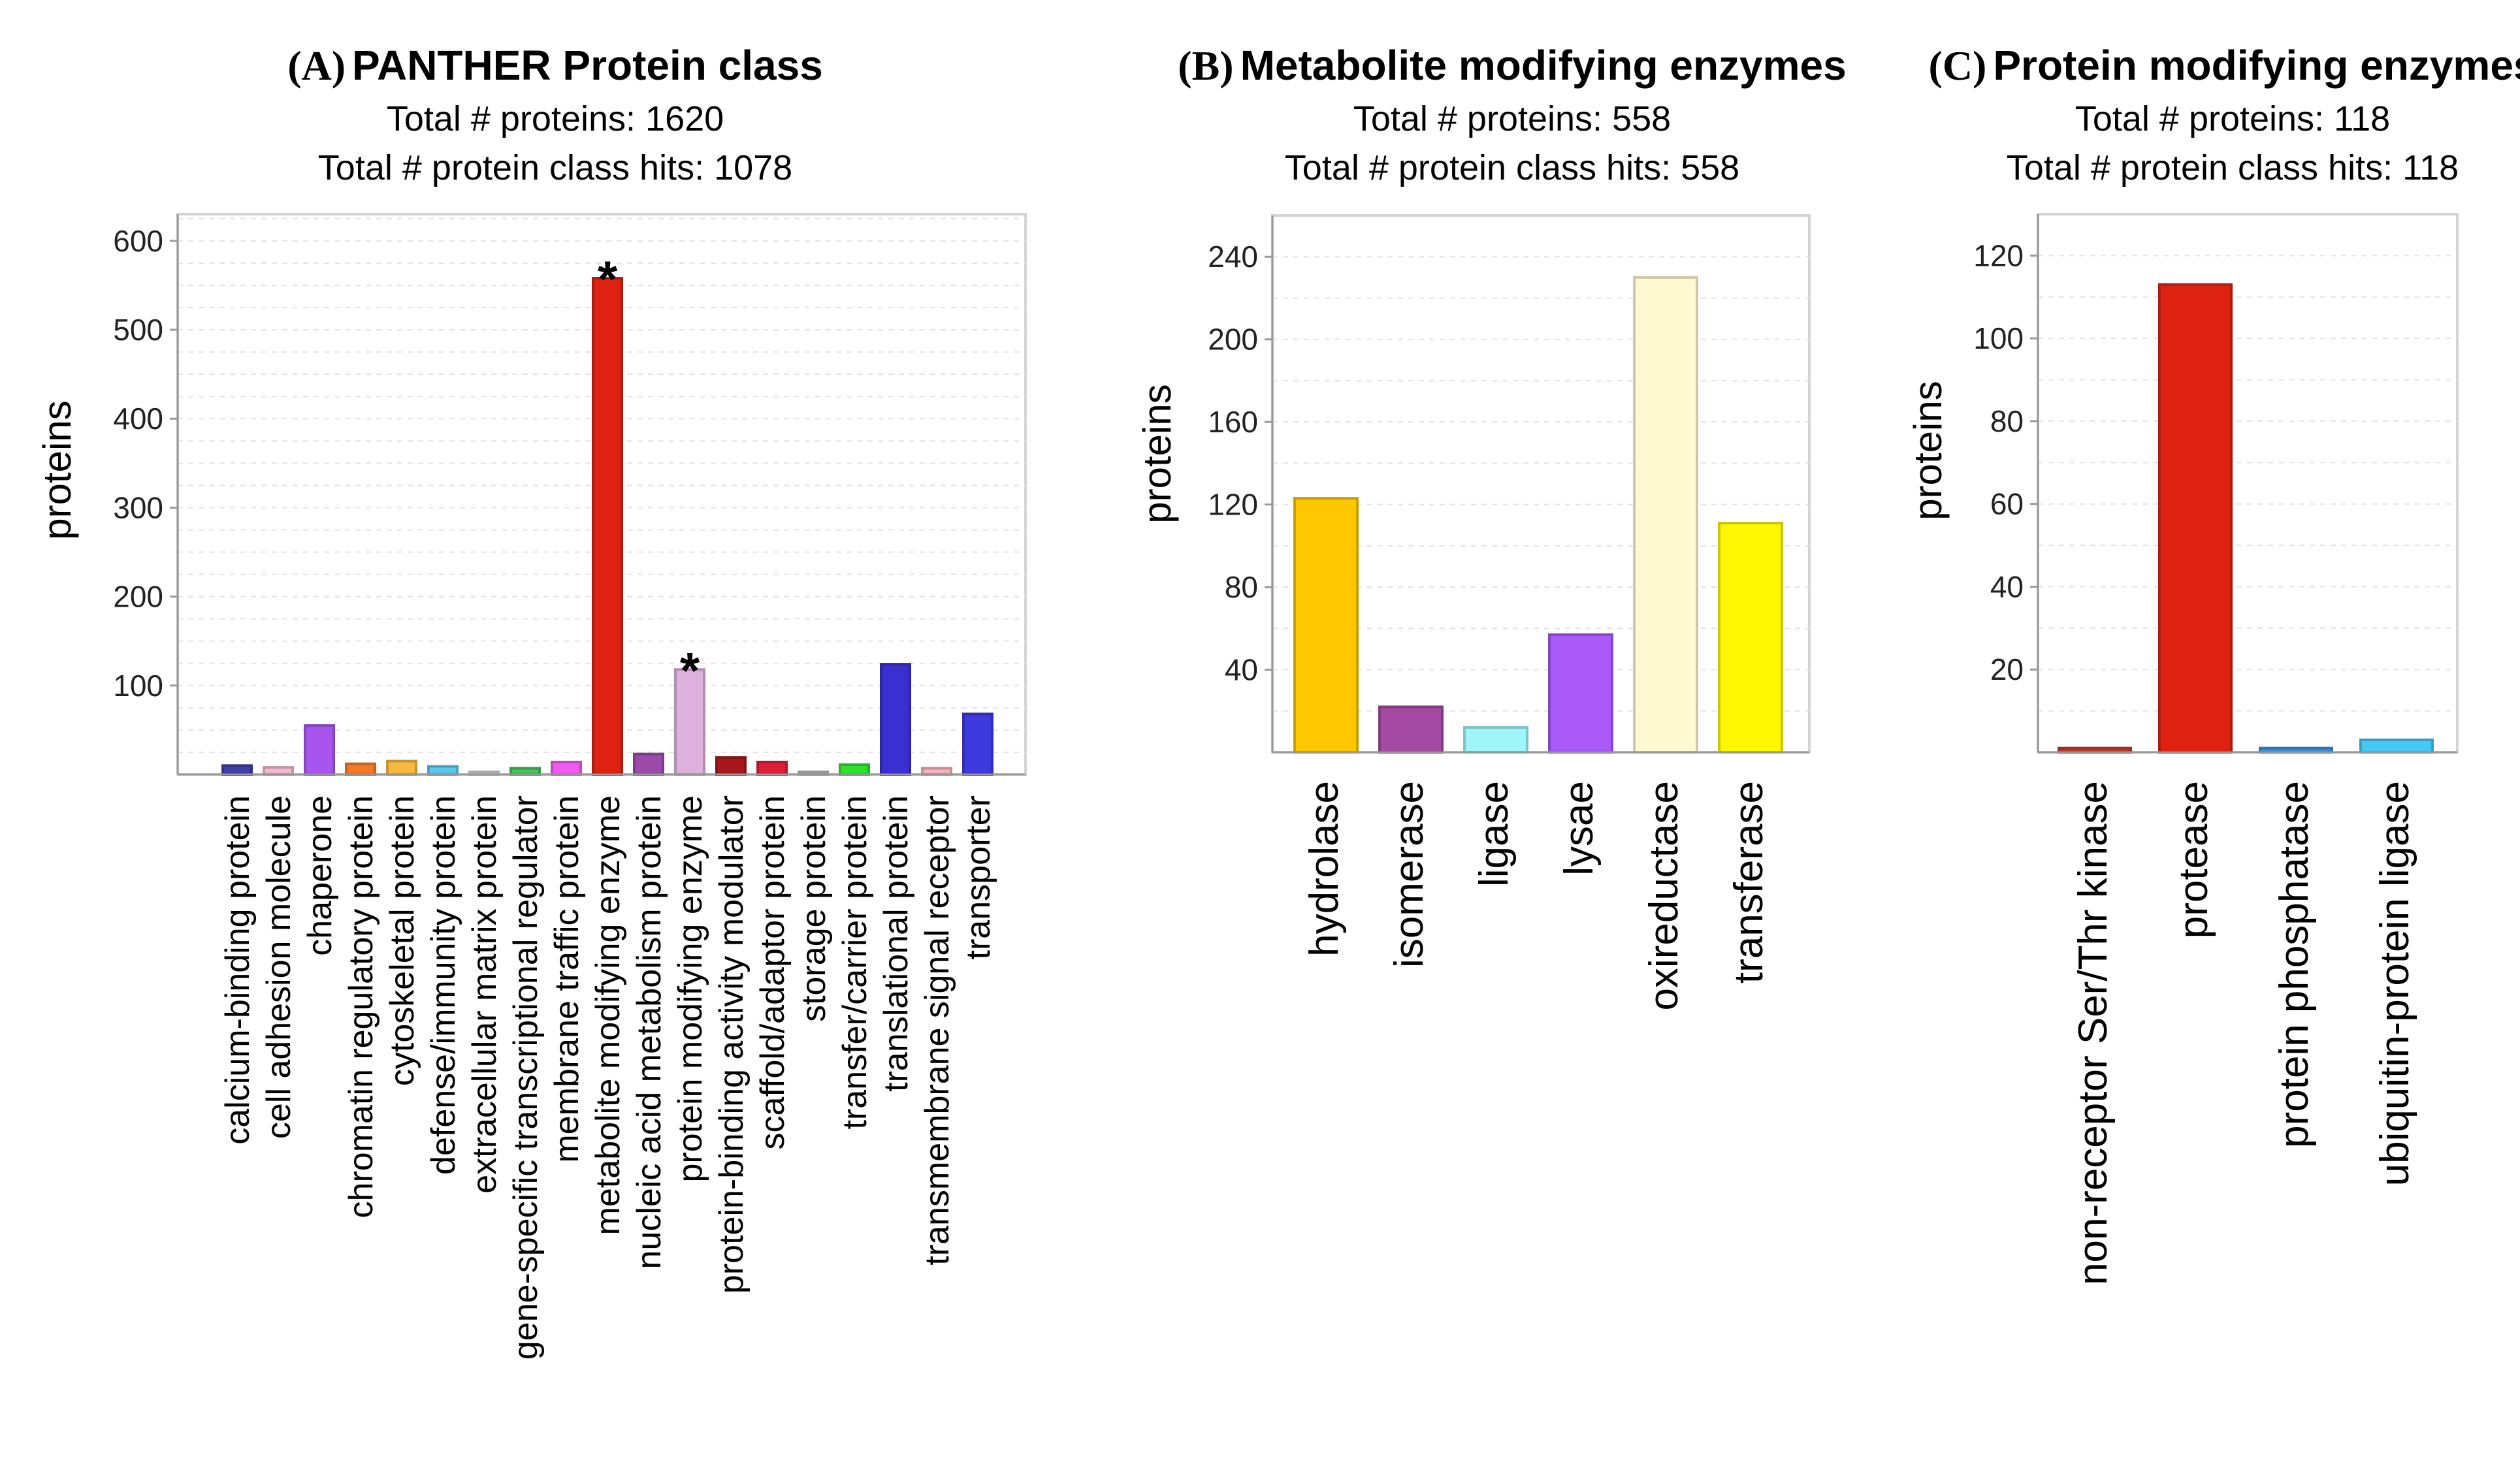 The height and width of the screenshot is (1483, 2520). Describe the element at coordinates (443, 985) in the screenshot. I see `panel-a-category-label: defense/immunity protein` at that location.